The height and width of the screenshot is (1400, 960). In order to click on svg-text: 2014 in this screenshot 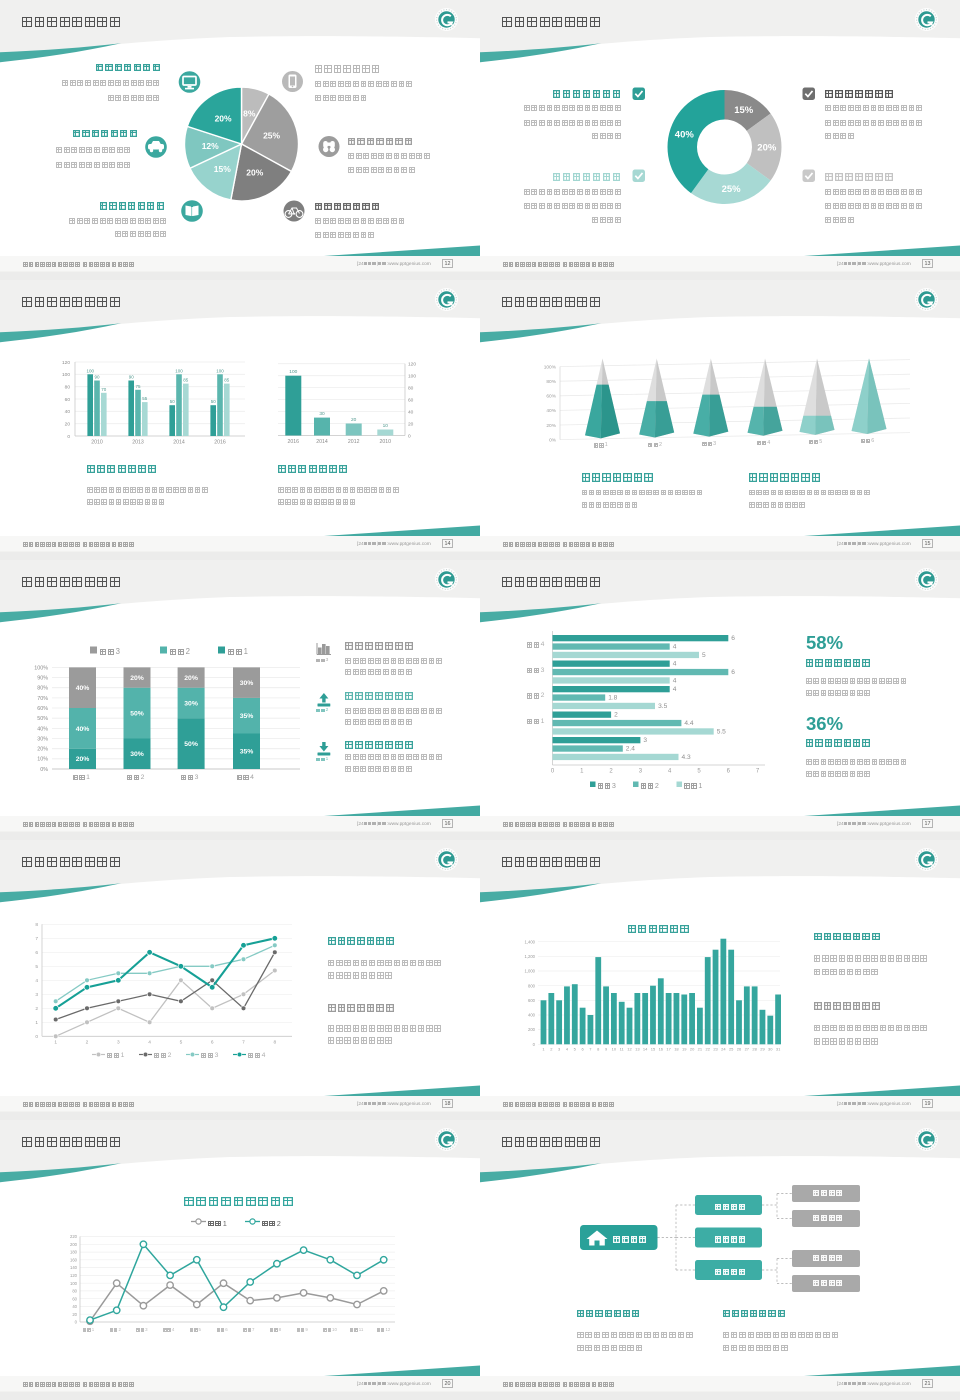, I will do `click(322, 442)`.